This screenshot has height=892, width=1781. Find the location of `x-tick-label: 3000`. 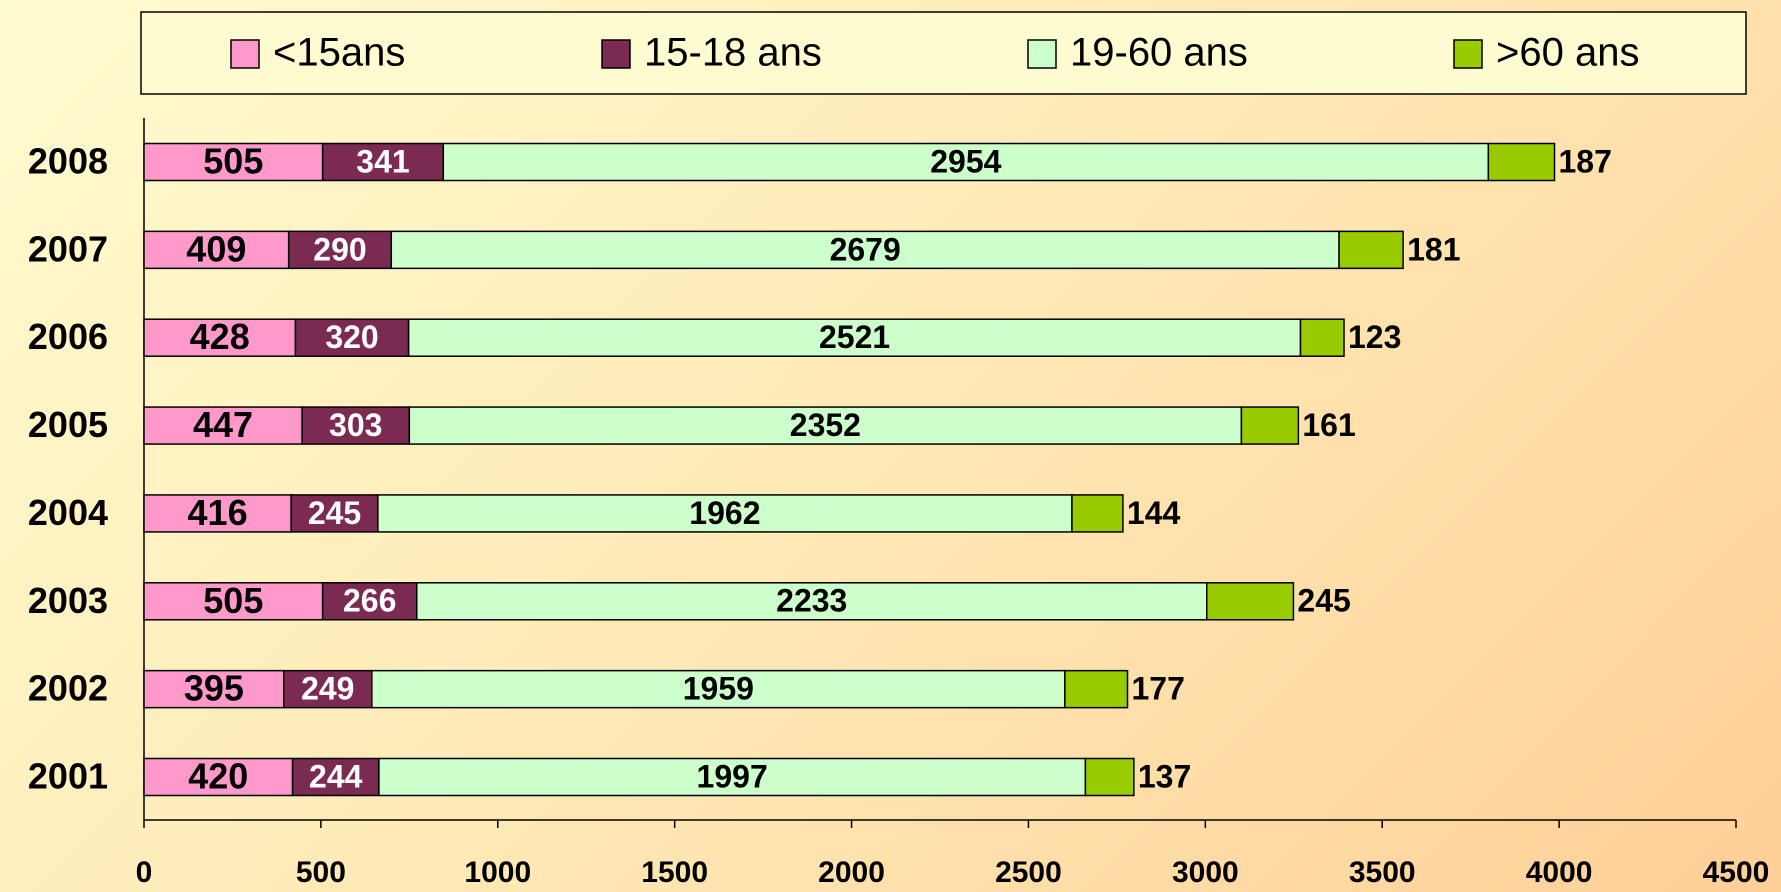

x-tick-label: 3000 is located at coordinates (1205, 872).